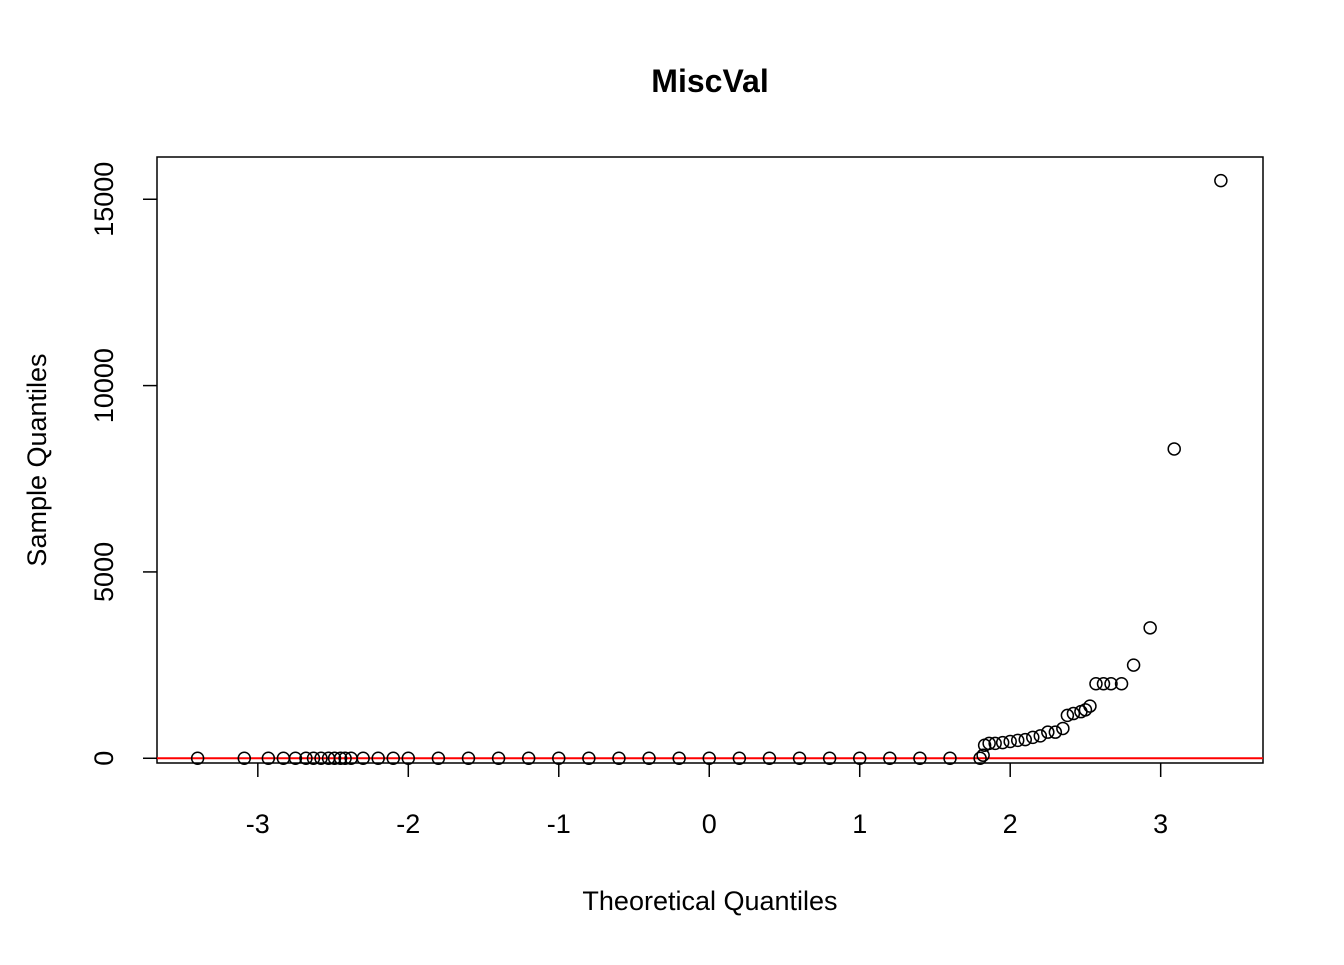 This screenshot has height=965, width=1344. I want to click on x-tick-label: 2, so click(1010, 824).